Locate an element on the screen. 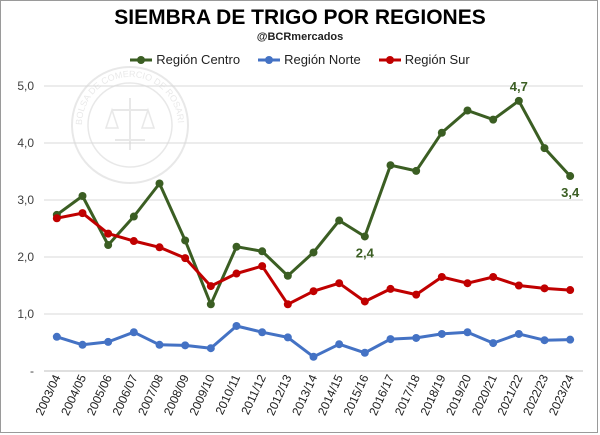  legend-item-norte: Región Norte is located at coordinates (309, 59).